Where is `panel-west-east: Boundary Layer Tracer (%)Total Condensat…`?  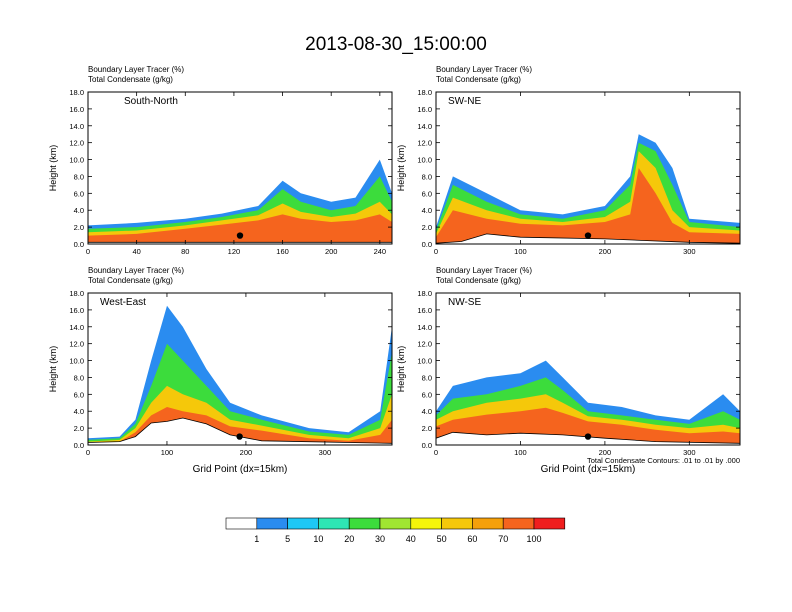
panel-west-east: Boundary Layer Tracer (%)Total Condensat… is located at coordinates (220, 370).